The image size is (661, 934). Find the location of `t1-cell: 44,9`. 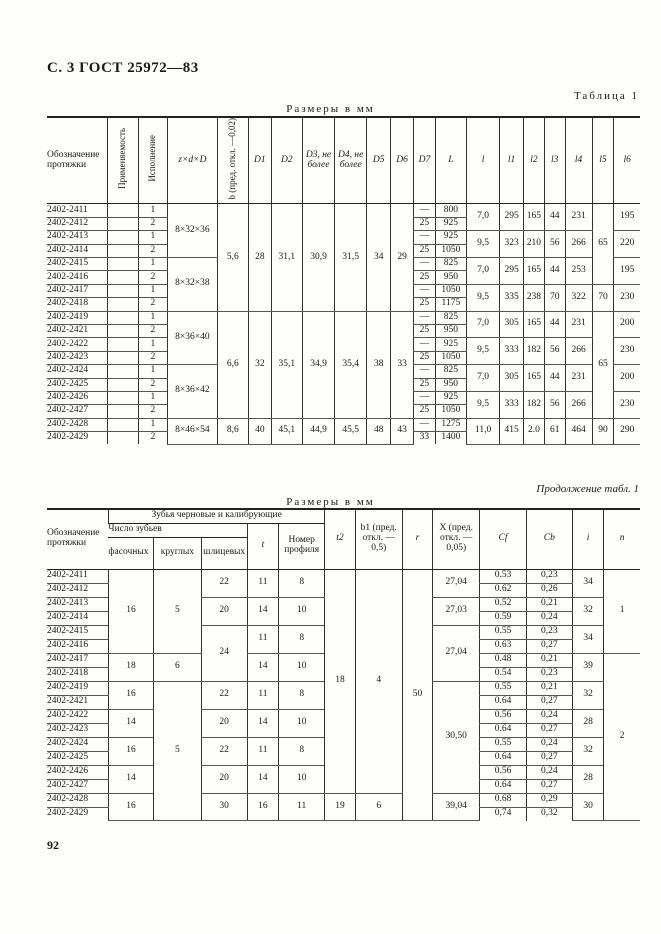

t1-cell: 44,9 is located at coordinates (318, 431).